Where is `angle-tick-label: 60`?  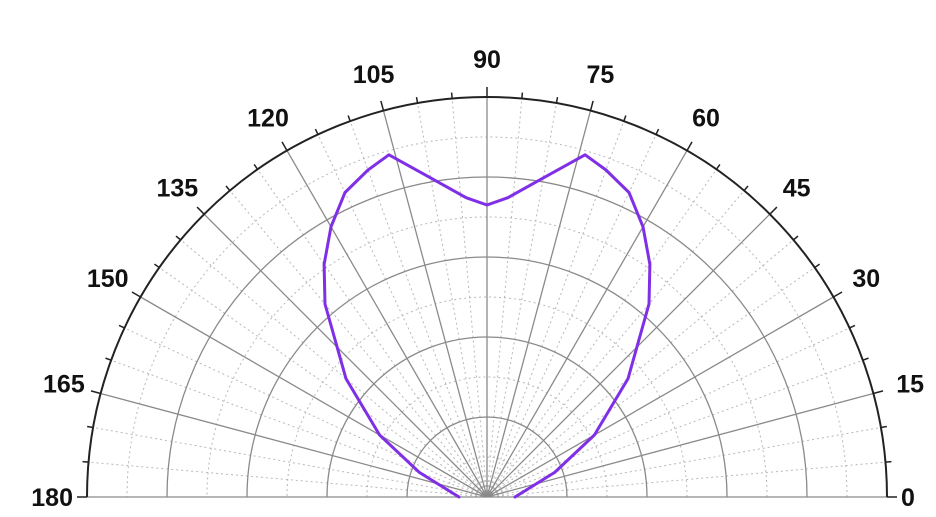
angle-tick-label: 60 is located at coordinates (706, 119).